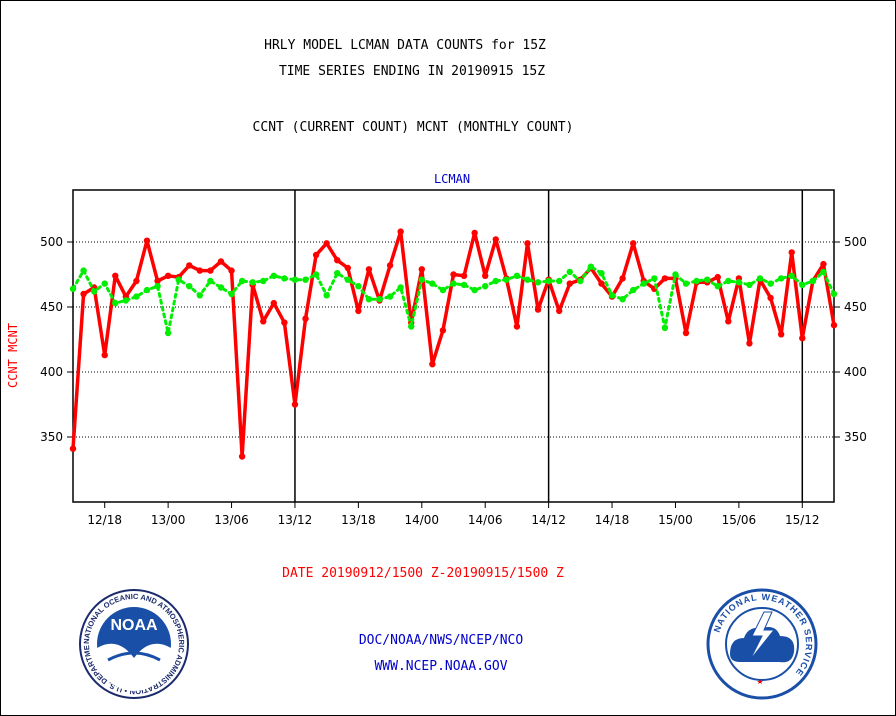  I want to click on x-tick-label: 15/06, so click(739, 520).